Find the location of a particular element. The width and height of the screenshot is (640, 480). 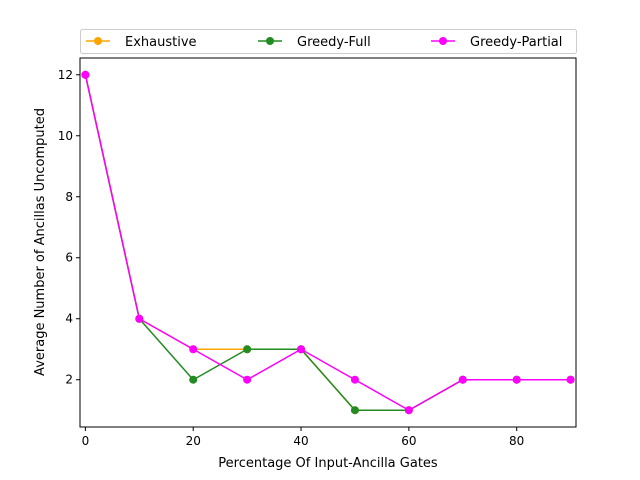

y-tick-label: 6 is located at coordinates (69, 258).